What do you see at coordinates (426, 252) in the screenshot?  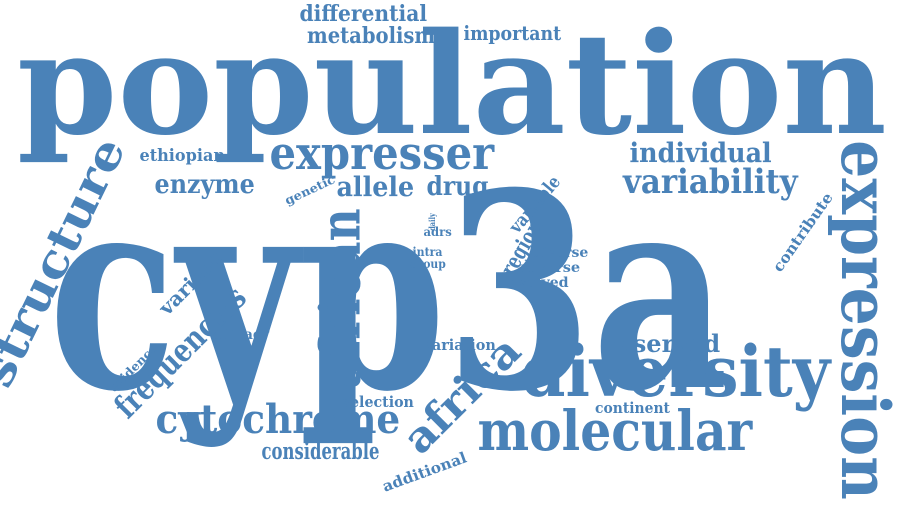 I see `word-intra: intra` at bounding box center [426, 252].